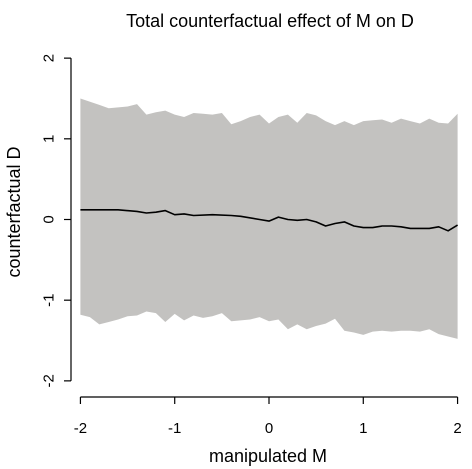  I want to click on x-axis-label: manipulated M, so click(268, 456).